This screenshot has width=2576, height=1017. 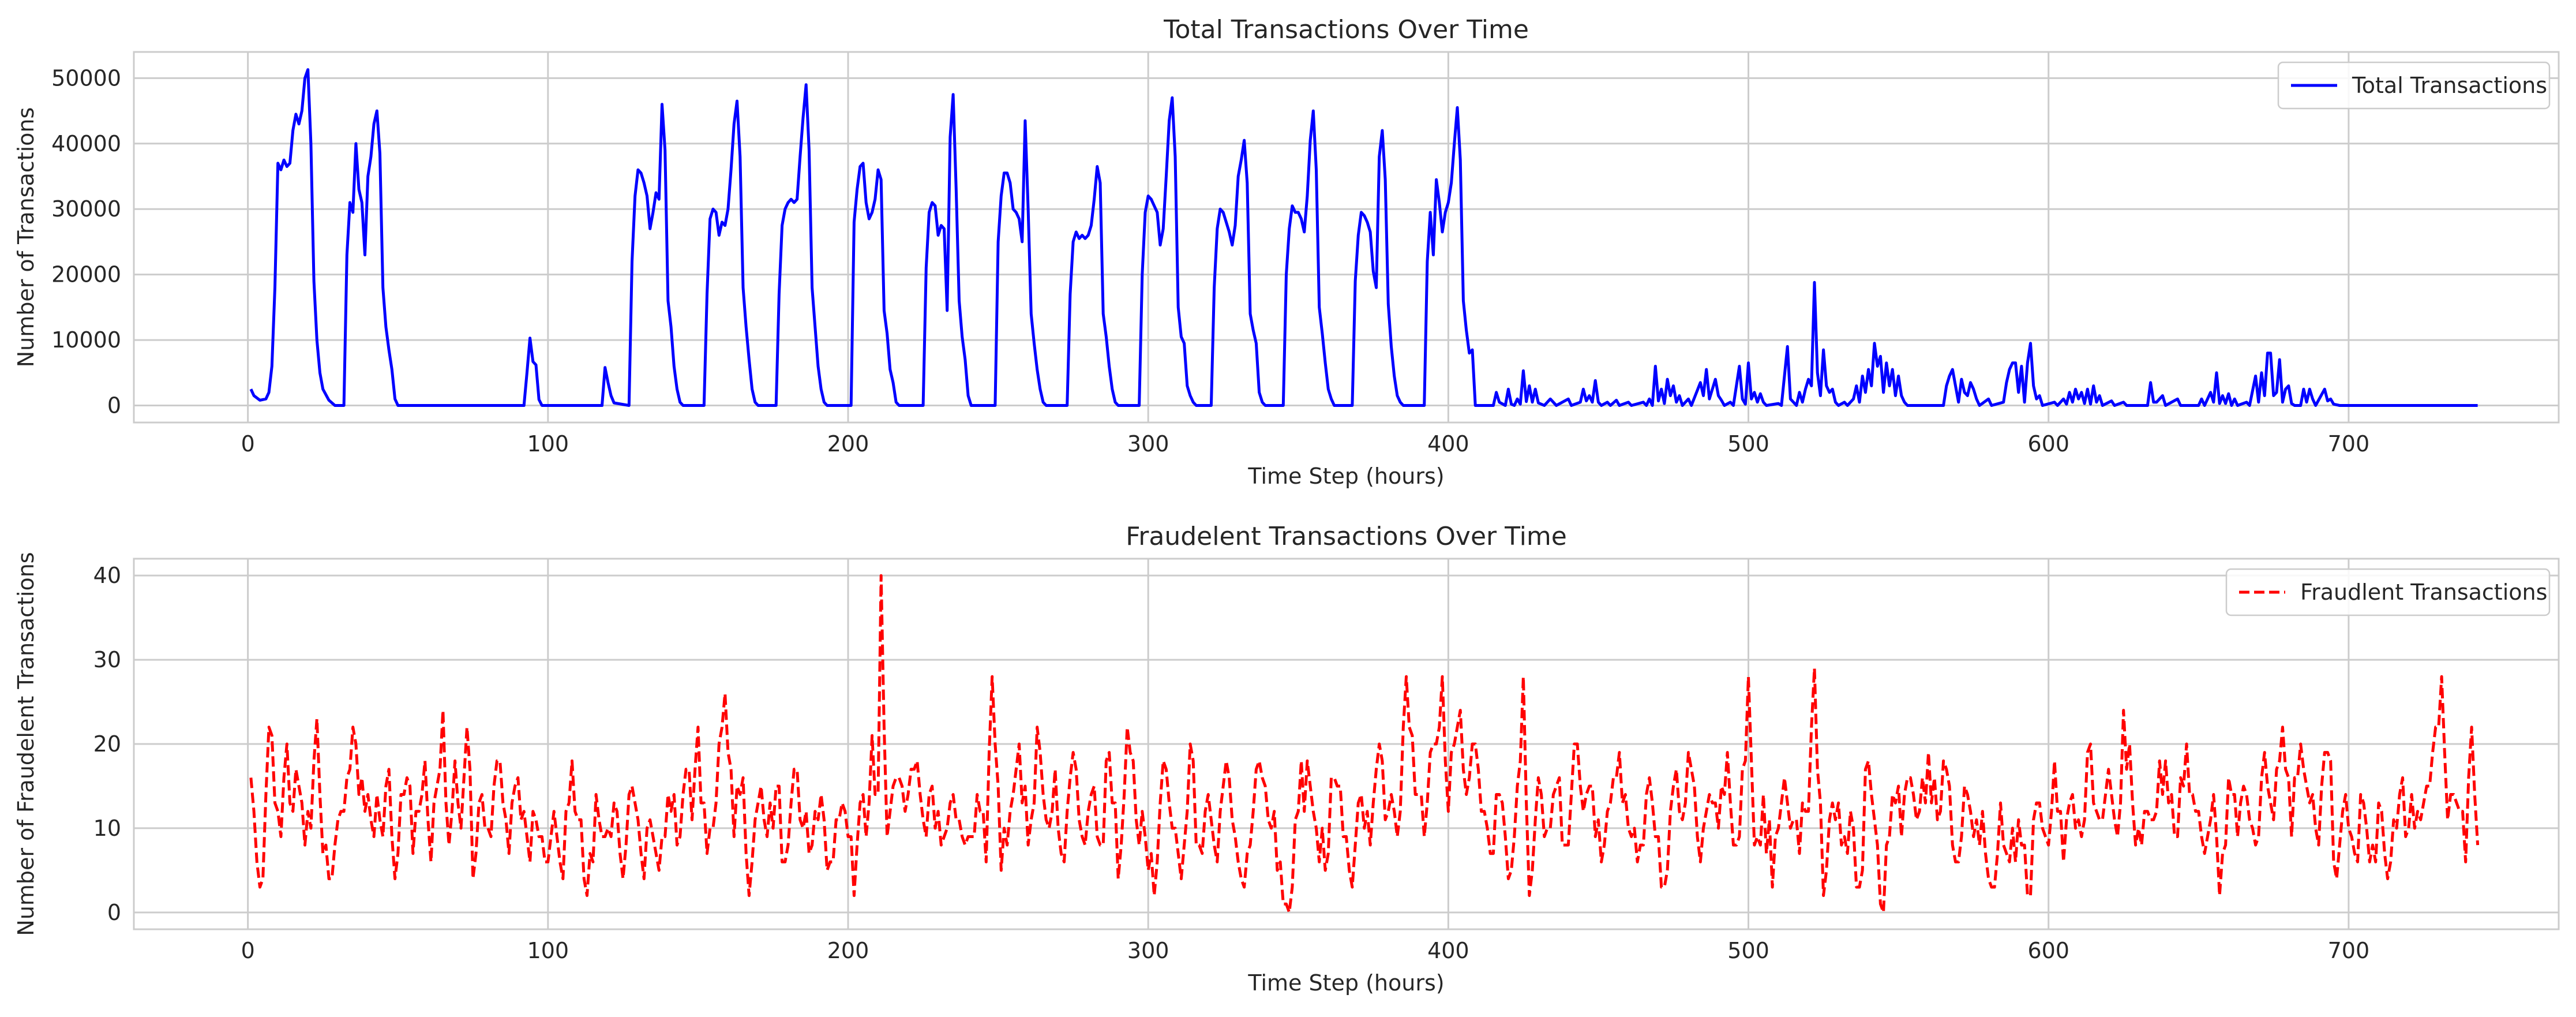 I want to click on y-tick-label: 30, so click(x=107, y=659).